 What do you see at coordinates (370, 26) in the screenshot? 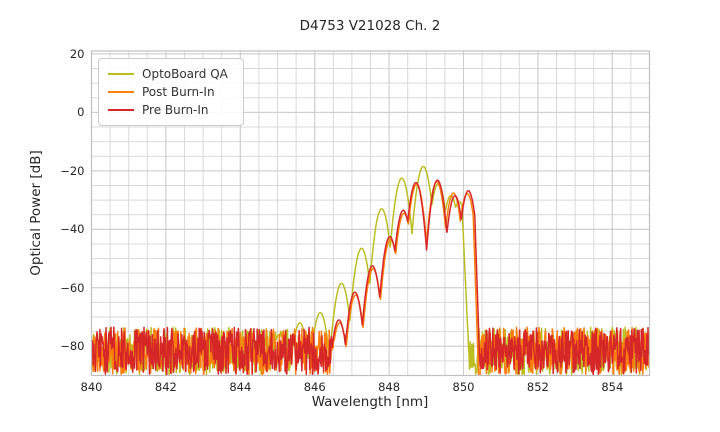
I see `chart-title: D4753 V21028 Ch. 2` at bounding box center [370, 26].